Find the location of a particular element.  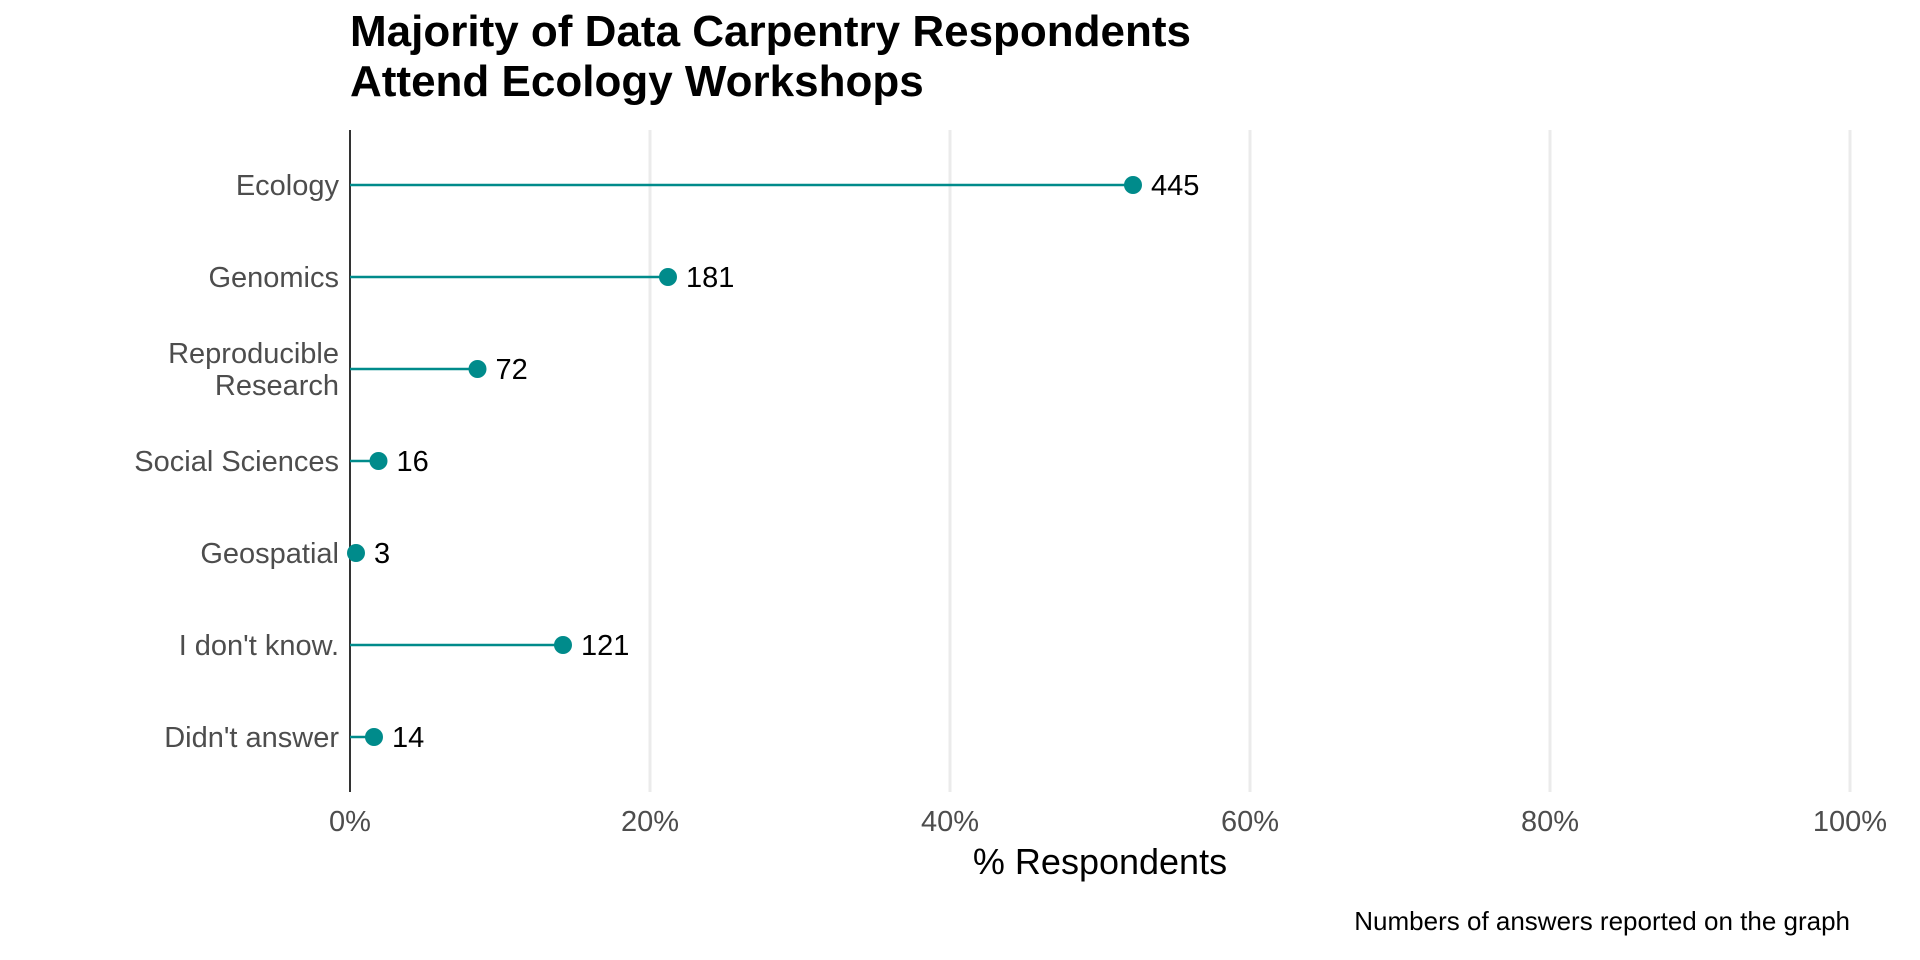

value-label: 3 is located at coordinates (382, 554).